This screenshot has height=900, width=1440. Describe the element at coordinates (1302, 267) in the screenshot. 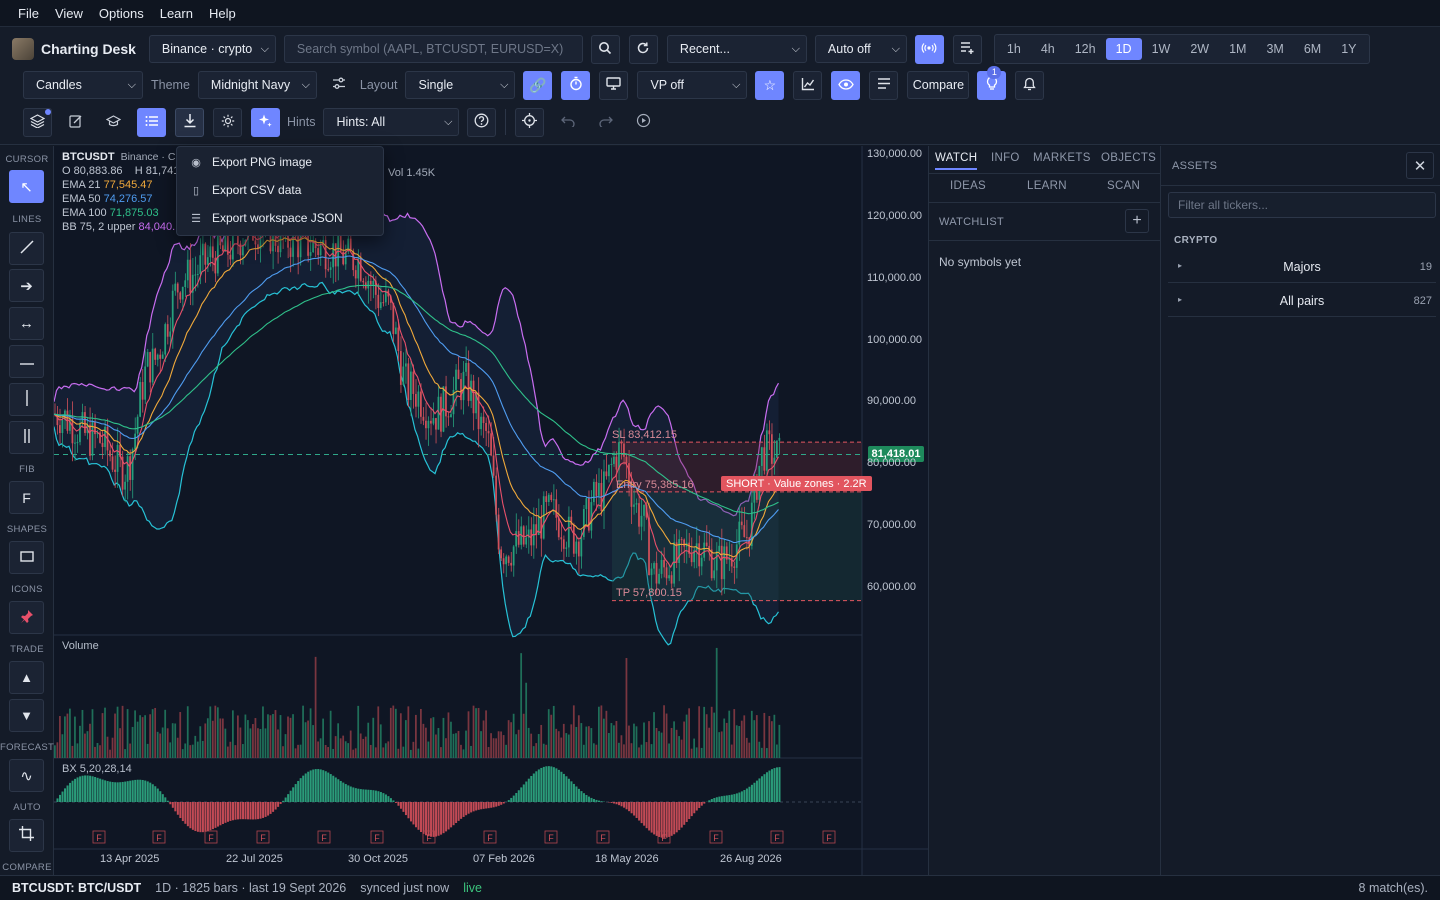

I see `asset-group-row: ▸ Majors 19` at that location.